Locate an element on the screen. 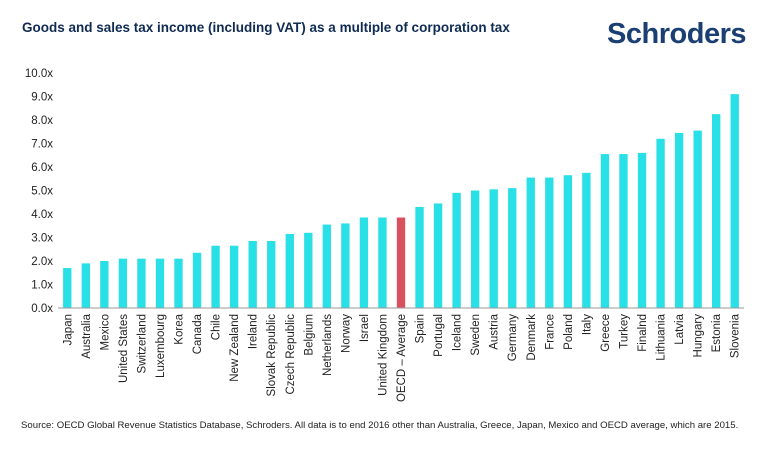 The width and height of the screenshot is (770, 453). x-category-label: Iceland is located at coordinates (458, 332).